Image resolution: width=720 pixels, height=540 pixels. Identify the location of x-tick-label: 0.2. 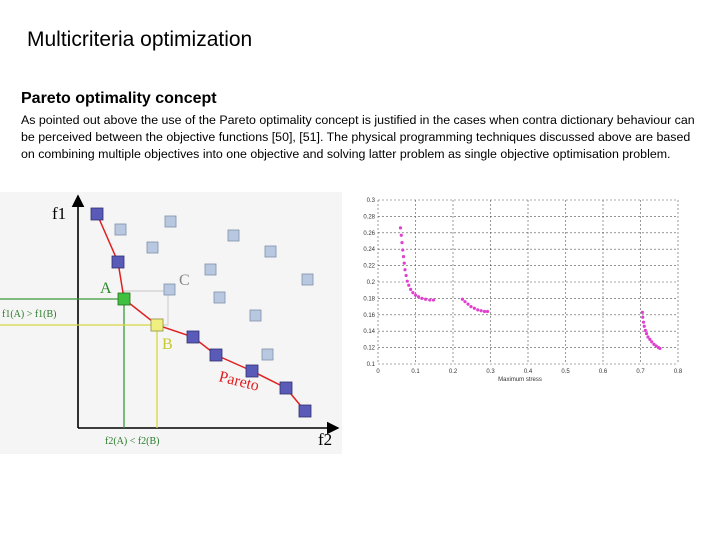
(453, 372).